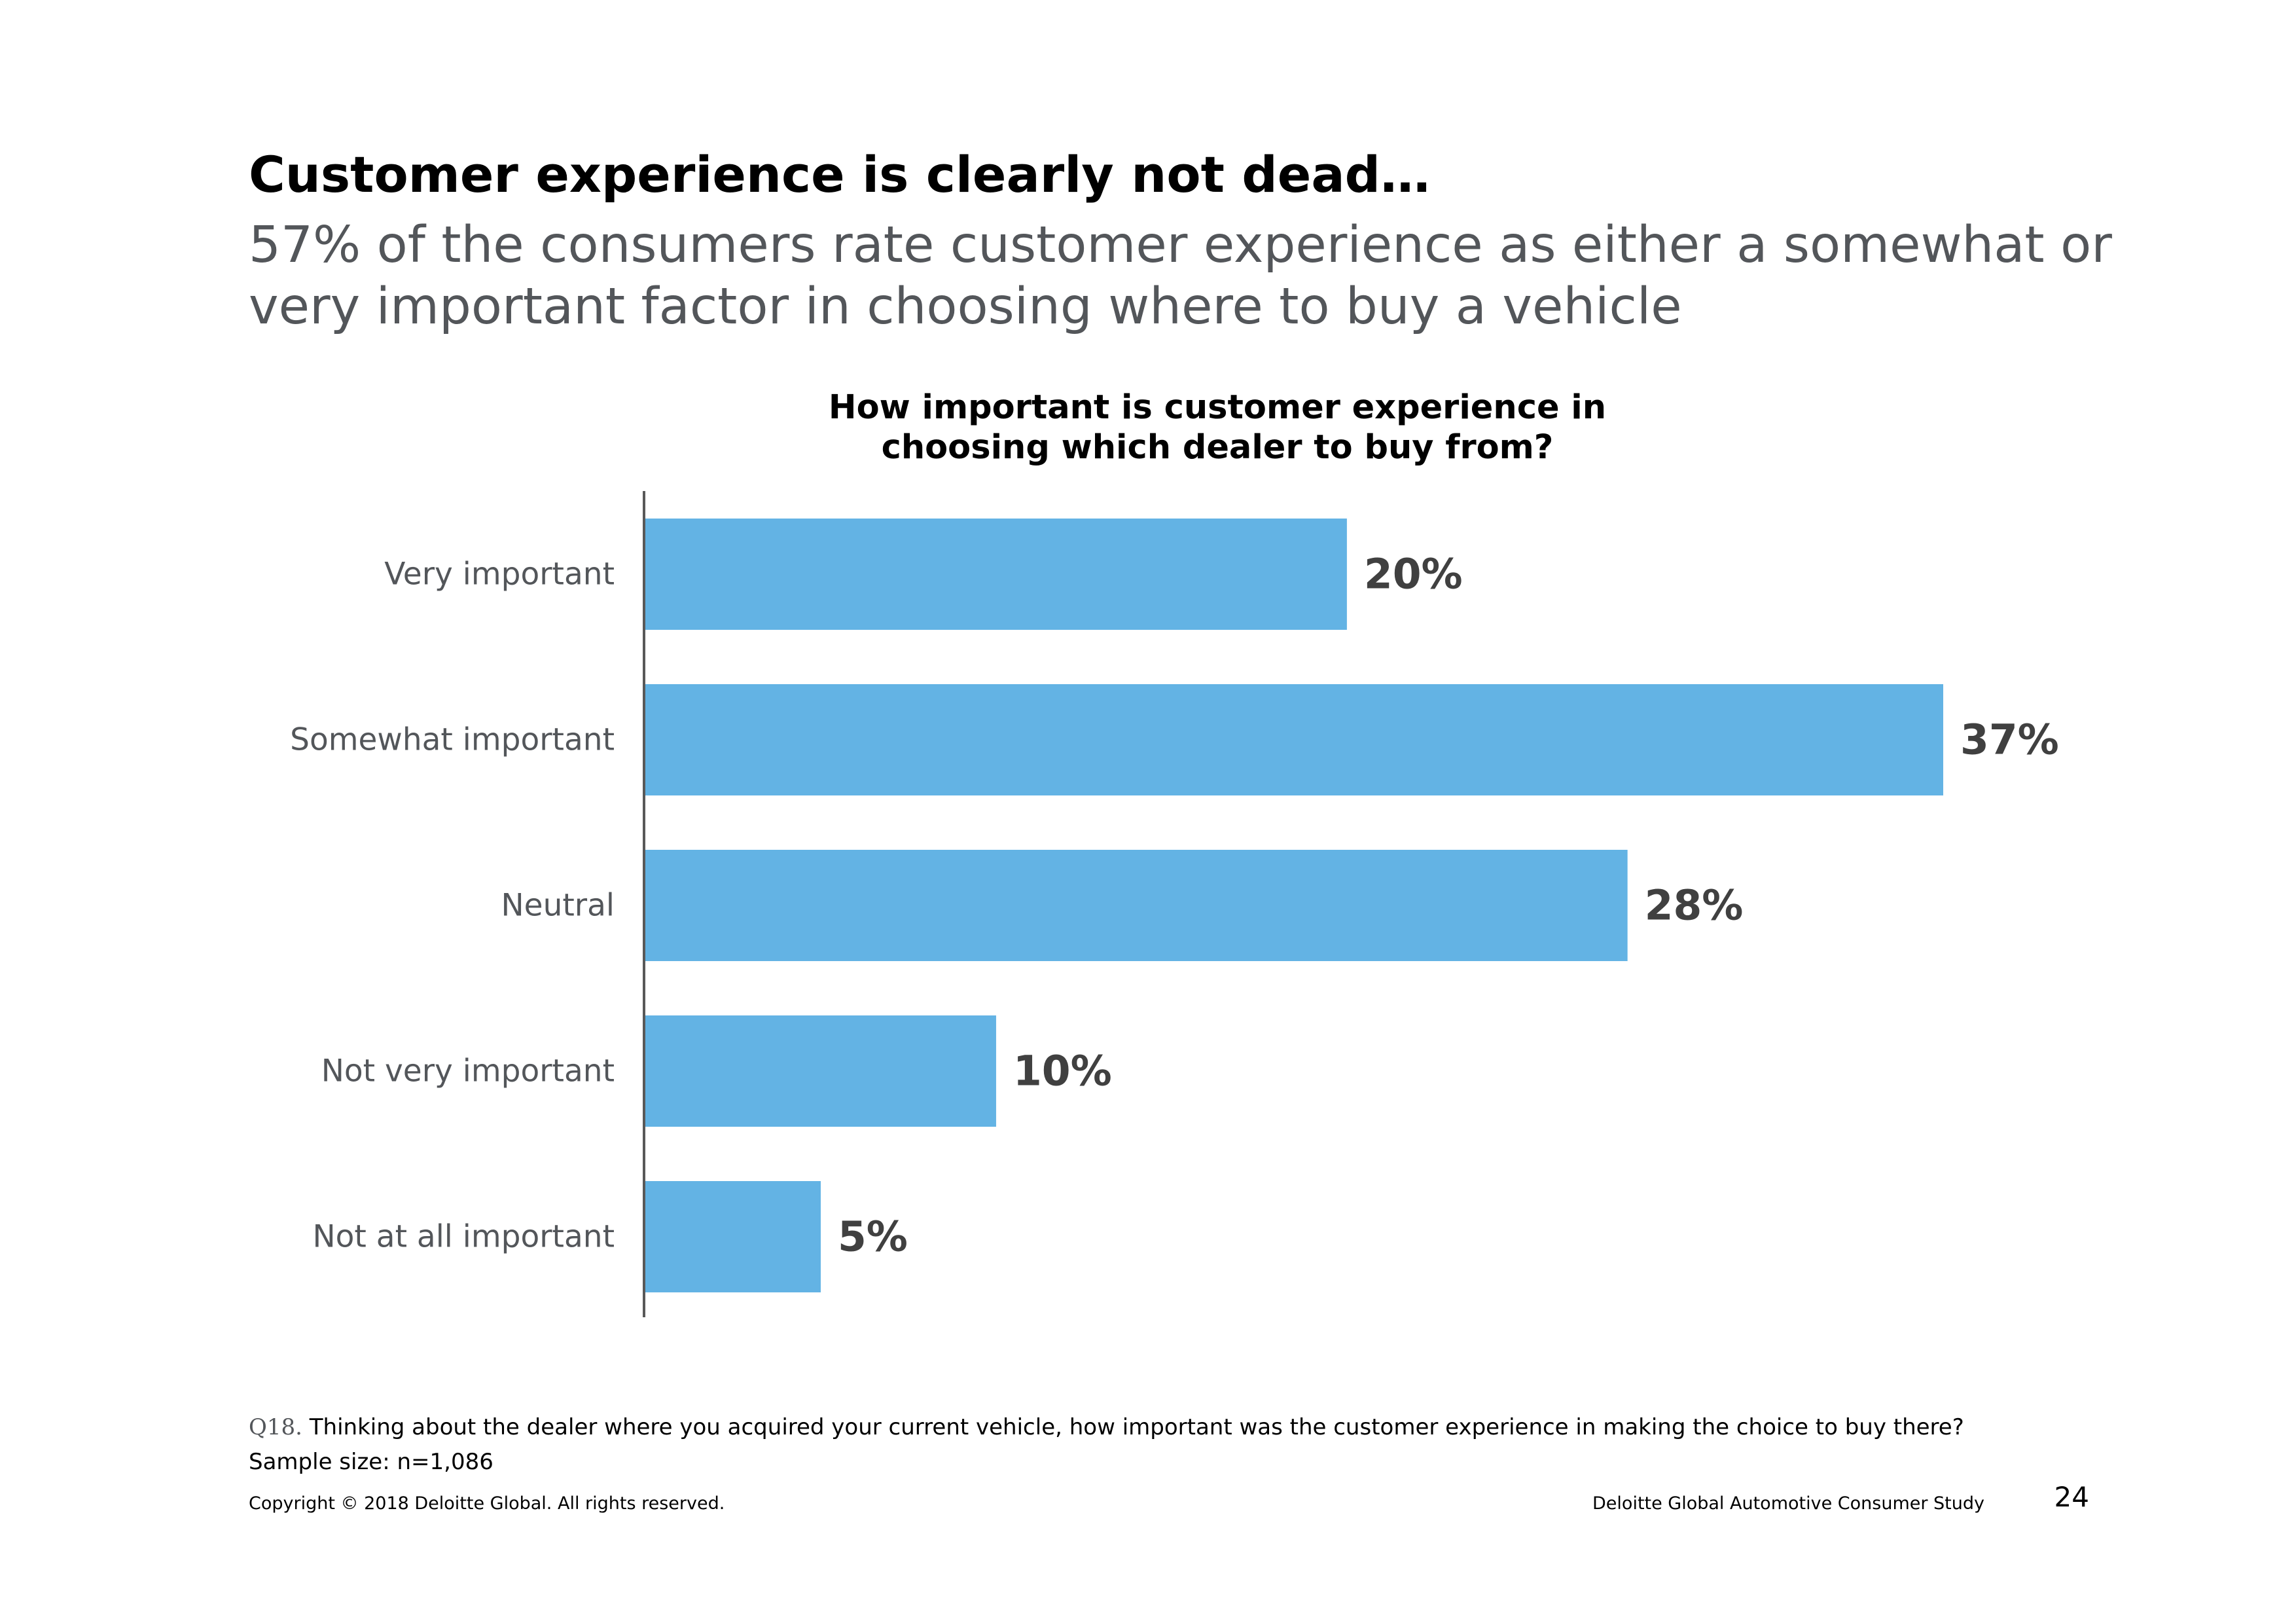 This screenshot has height=1623, width=2296. I want to click on data-label: 28%, so click(1694, 906).